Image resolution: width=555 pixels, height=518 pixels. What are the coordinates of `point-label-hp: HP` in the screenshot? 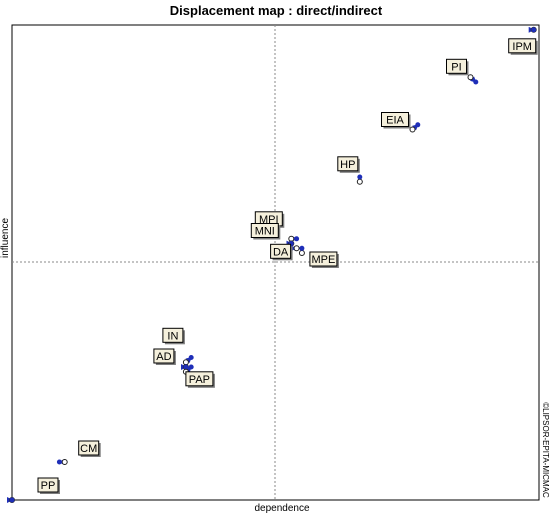 It's located at (348, 164).